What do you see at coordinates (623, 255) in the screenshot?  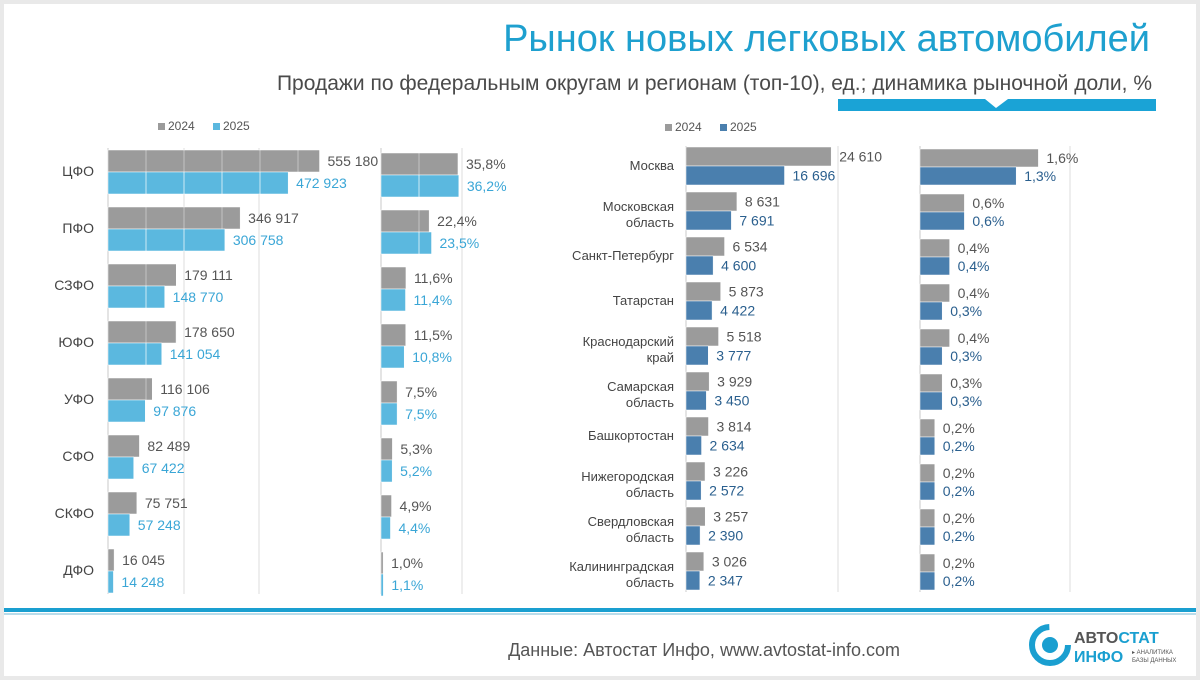 I see `category-label: Санкт-Петербург` at bounding box center [623, 255].